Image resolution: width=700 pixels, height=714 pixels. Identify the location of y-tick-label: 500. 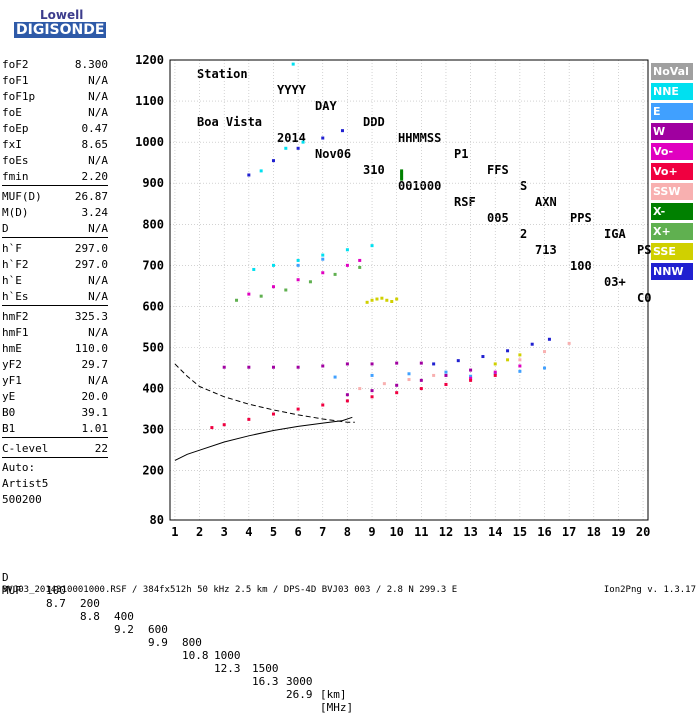
(153, 348).